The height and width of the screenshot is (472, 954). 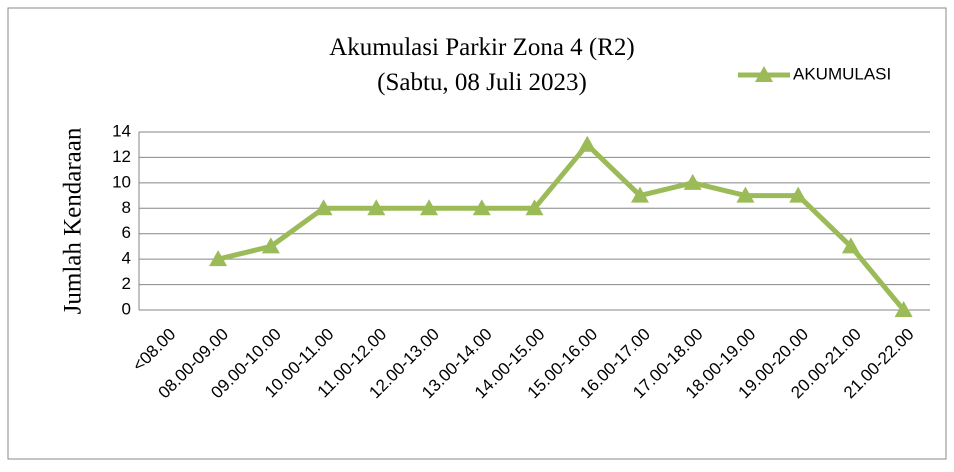 What do you see at coordinates (121, 156) in the screenshot?
I see `y-tick-label: 12` at bounding box center [121, 156].